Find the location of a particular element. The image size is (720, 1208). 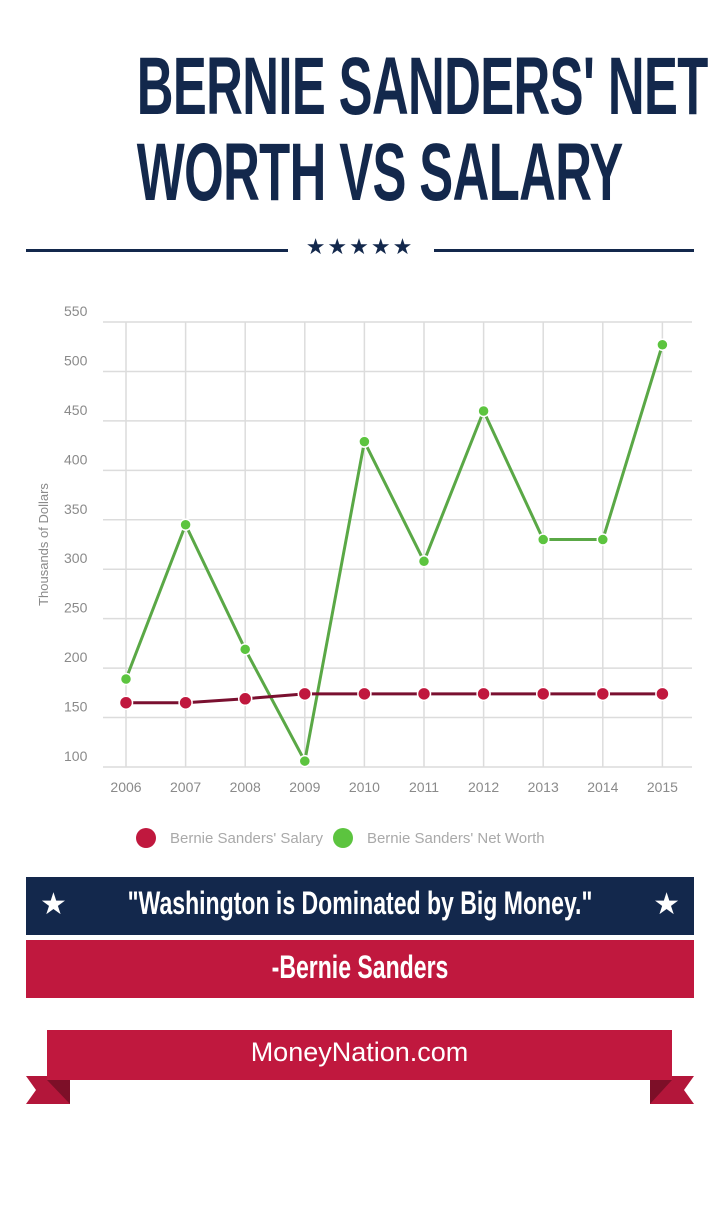

footer-ribbon: MoneyNation.com is located at coordinates (360, 1068).